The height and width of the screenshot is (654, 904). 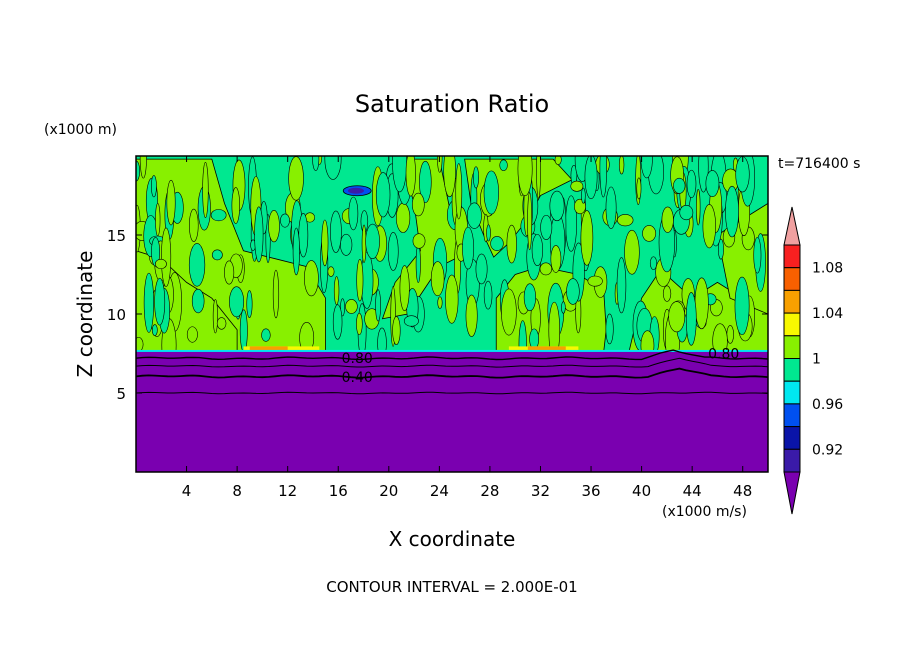 What do you see at coordinates (546, 348) in the screenshot?
I see `supersaturation-strip` at bounding box center [546, 348].